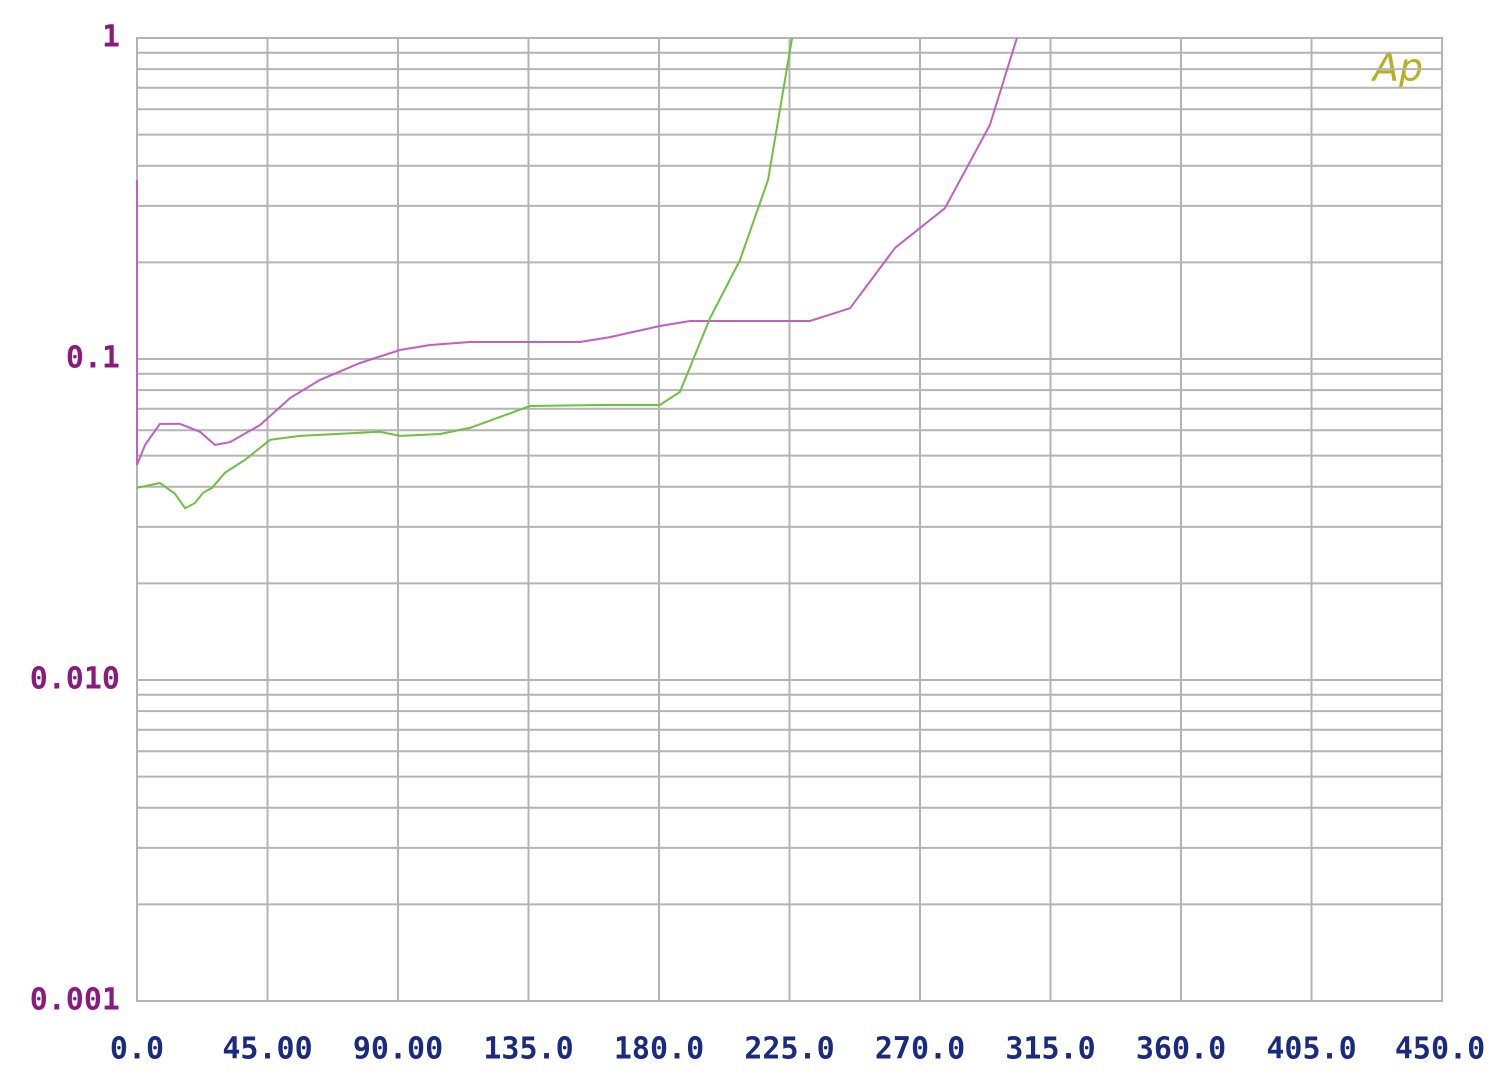 The width and height of the screenshot is (1500, 1072). I want to click on x-tick-label: 90.00, so click(398, 1049).